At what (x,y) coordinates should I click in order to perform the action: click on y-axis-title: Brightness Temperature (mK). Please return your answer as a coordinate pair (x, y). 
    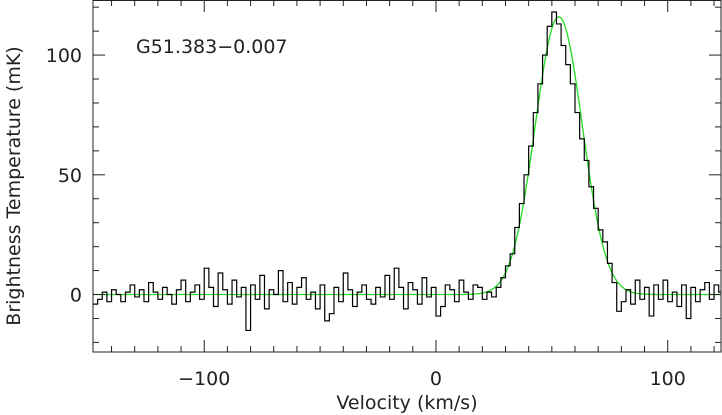
    Looking at the image, I should click on (14, 185).